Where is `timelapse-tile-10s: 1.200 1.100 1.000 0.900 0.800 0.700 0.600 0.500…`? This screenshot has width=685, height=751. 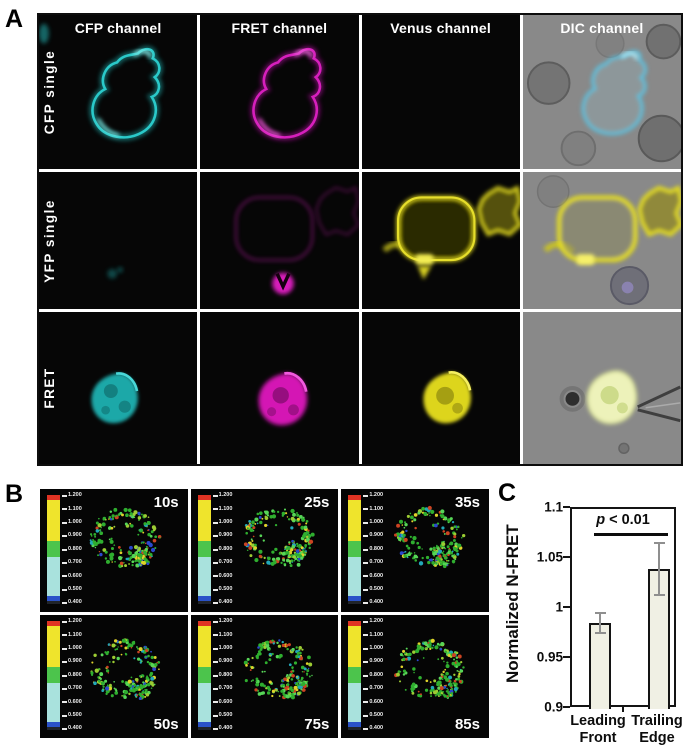
timelapse-tile-10s: 1.200 1.100 1.000 0.900 0.800 0.700 0.600 0.500… is located at coordinates (114, 550).